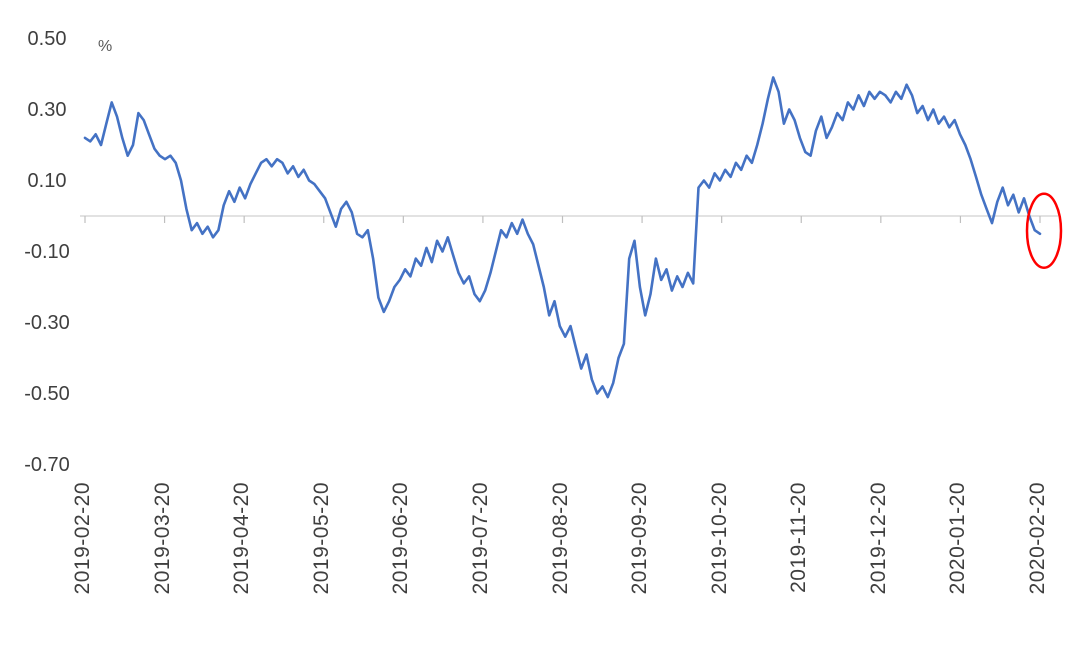 This screenshot has height=648, width=1080. Describe the element at coordinates (321, 538) in the screenshot. I see `x-tick-label: 2019-05-20` at that location.